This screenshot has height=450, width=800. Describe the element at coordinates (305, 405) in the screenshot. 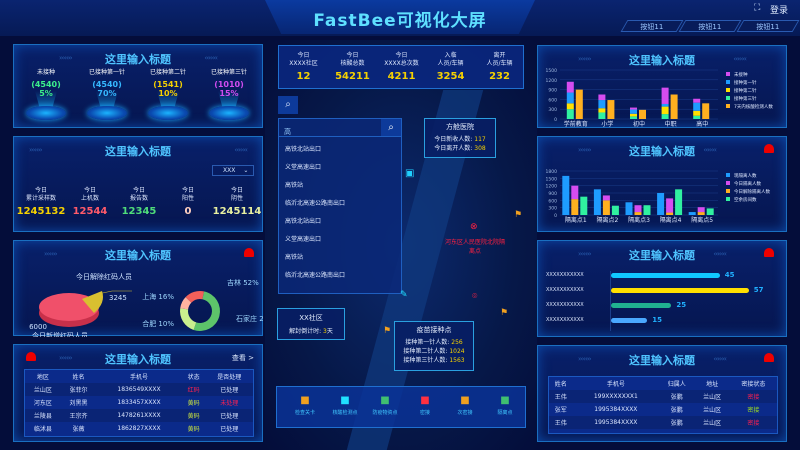

I see `map-legend-item: ■ 检查关卡` at that location.